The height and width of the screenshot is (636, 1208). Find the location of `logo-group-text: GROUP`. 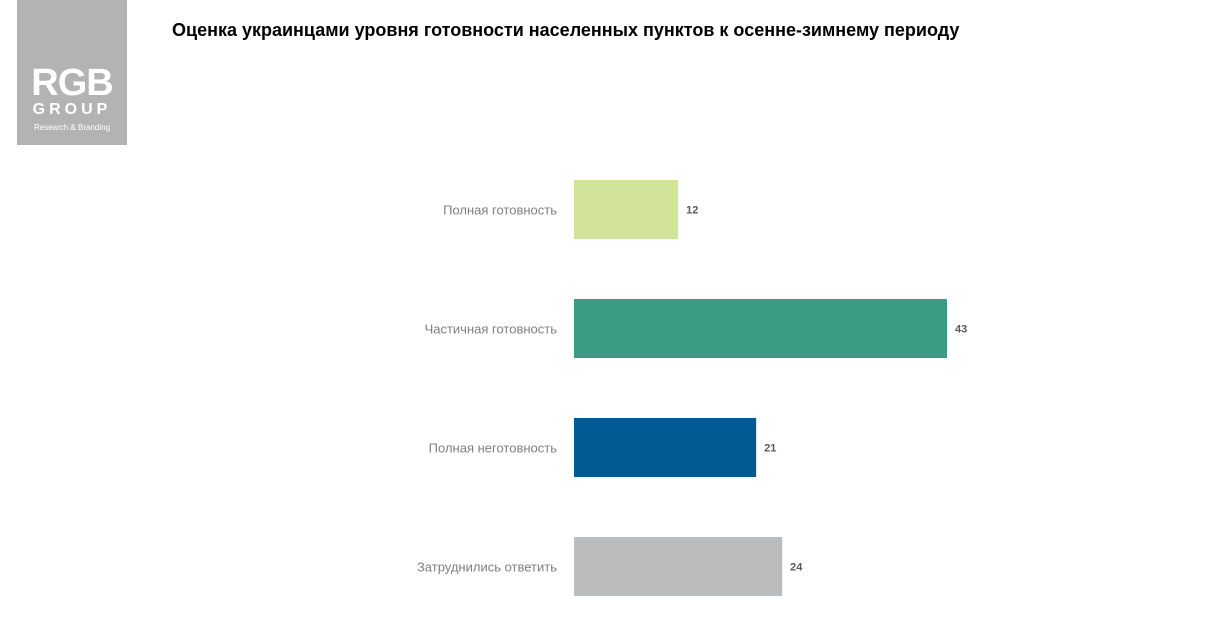

logo-group-text: GROUP is located at coordinates (72, 109).